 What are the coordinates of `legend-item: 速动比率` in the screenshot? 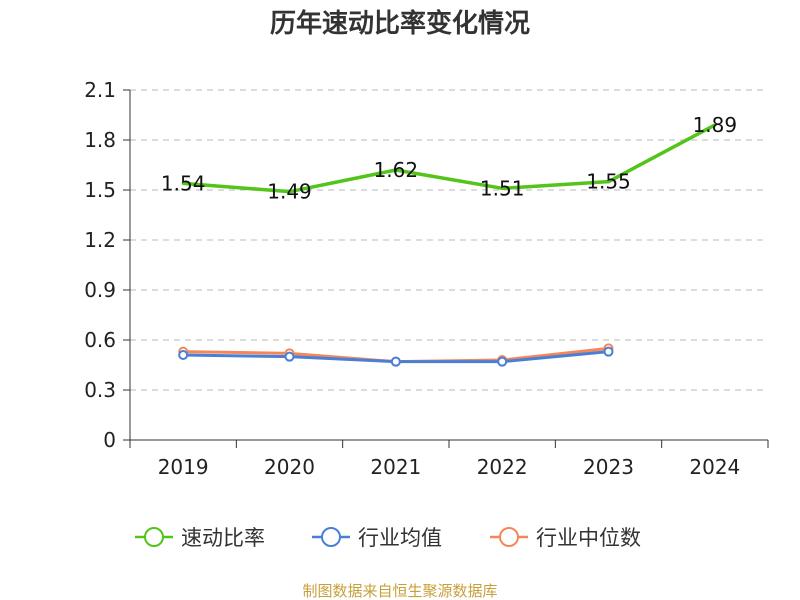 It's located at (200, 538).